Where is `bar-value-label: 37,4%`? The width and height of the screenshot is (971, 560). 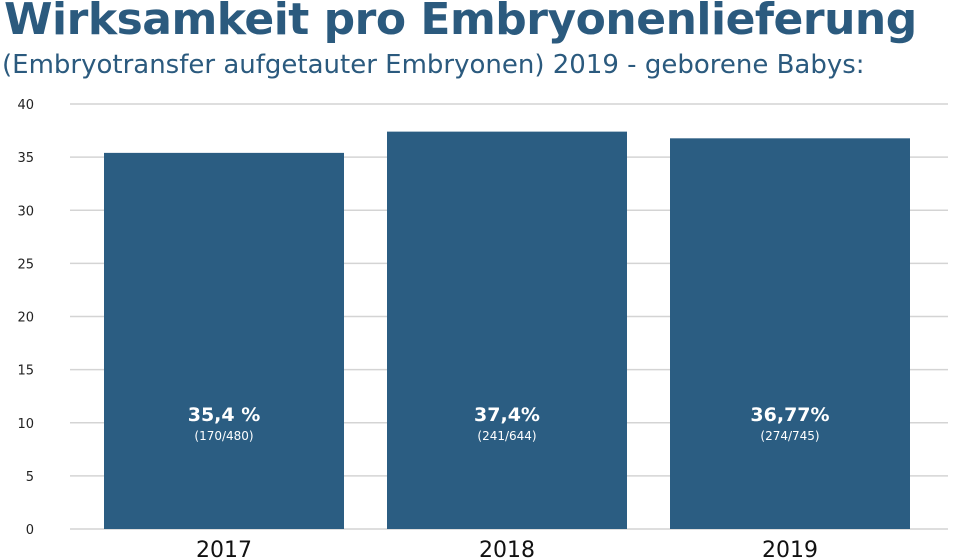 bar-value-label: 37,4% is located at coordinates (507, 415).